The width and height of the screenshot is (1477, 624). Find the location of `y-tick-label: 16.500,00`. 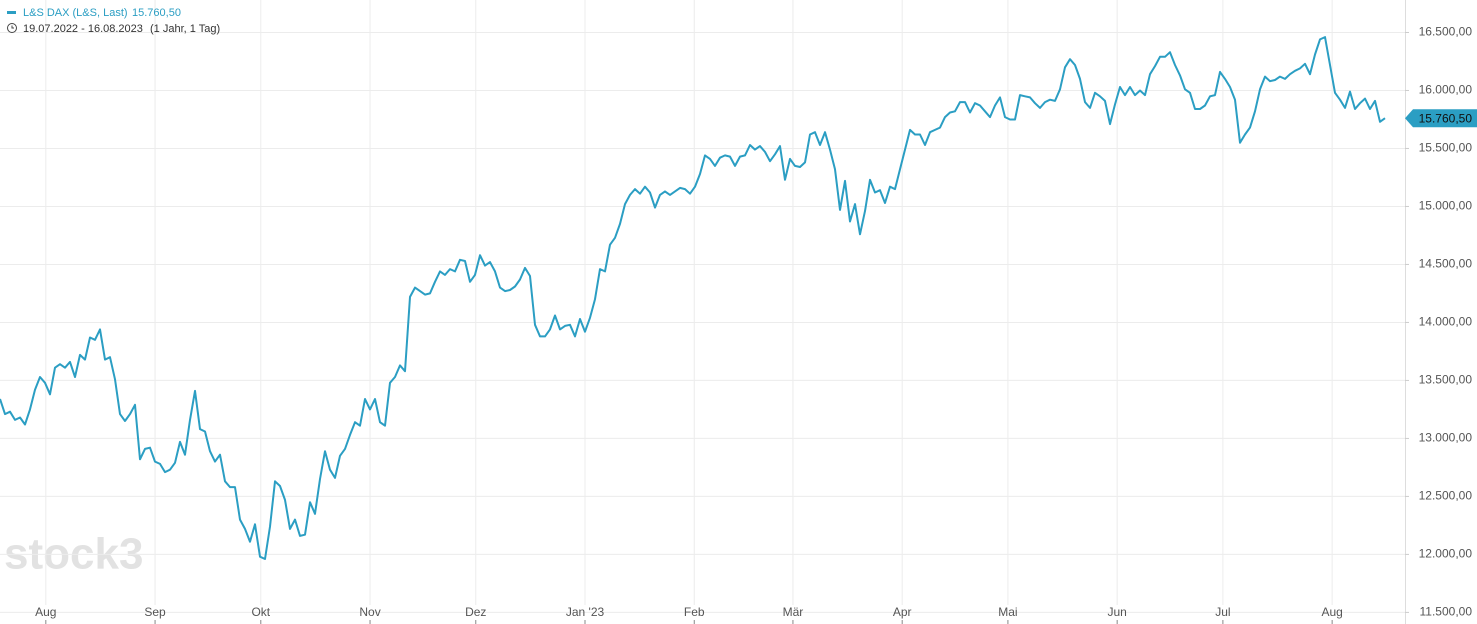

y-tick-label: 16.500,00 is located at coordinates (1446, 32).